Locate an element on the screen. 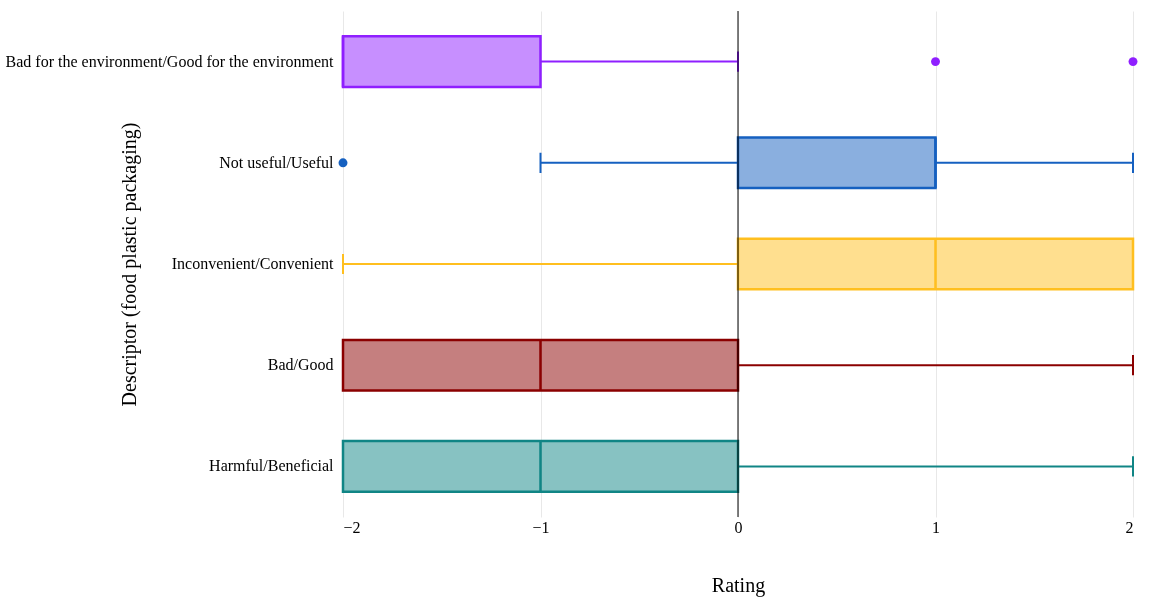  y-tick-label: Bad/Good is located at coordinates (300, 365).